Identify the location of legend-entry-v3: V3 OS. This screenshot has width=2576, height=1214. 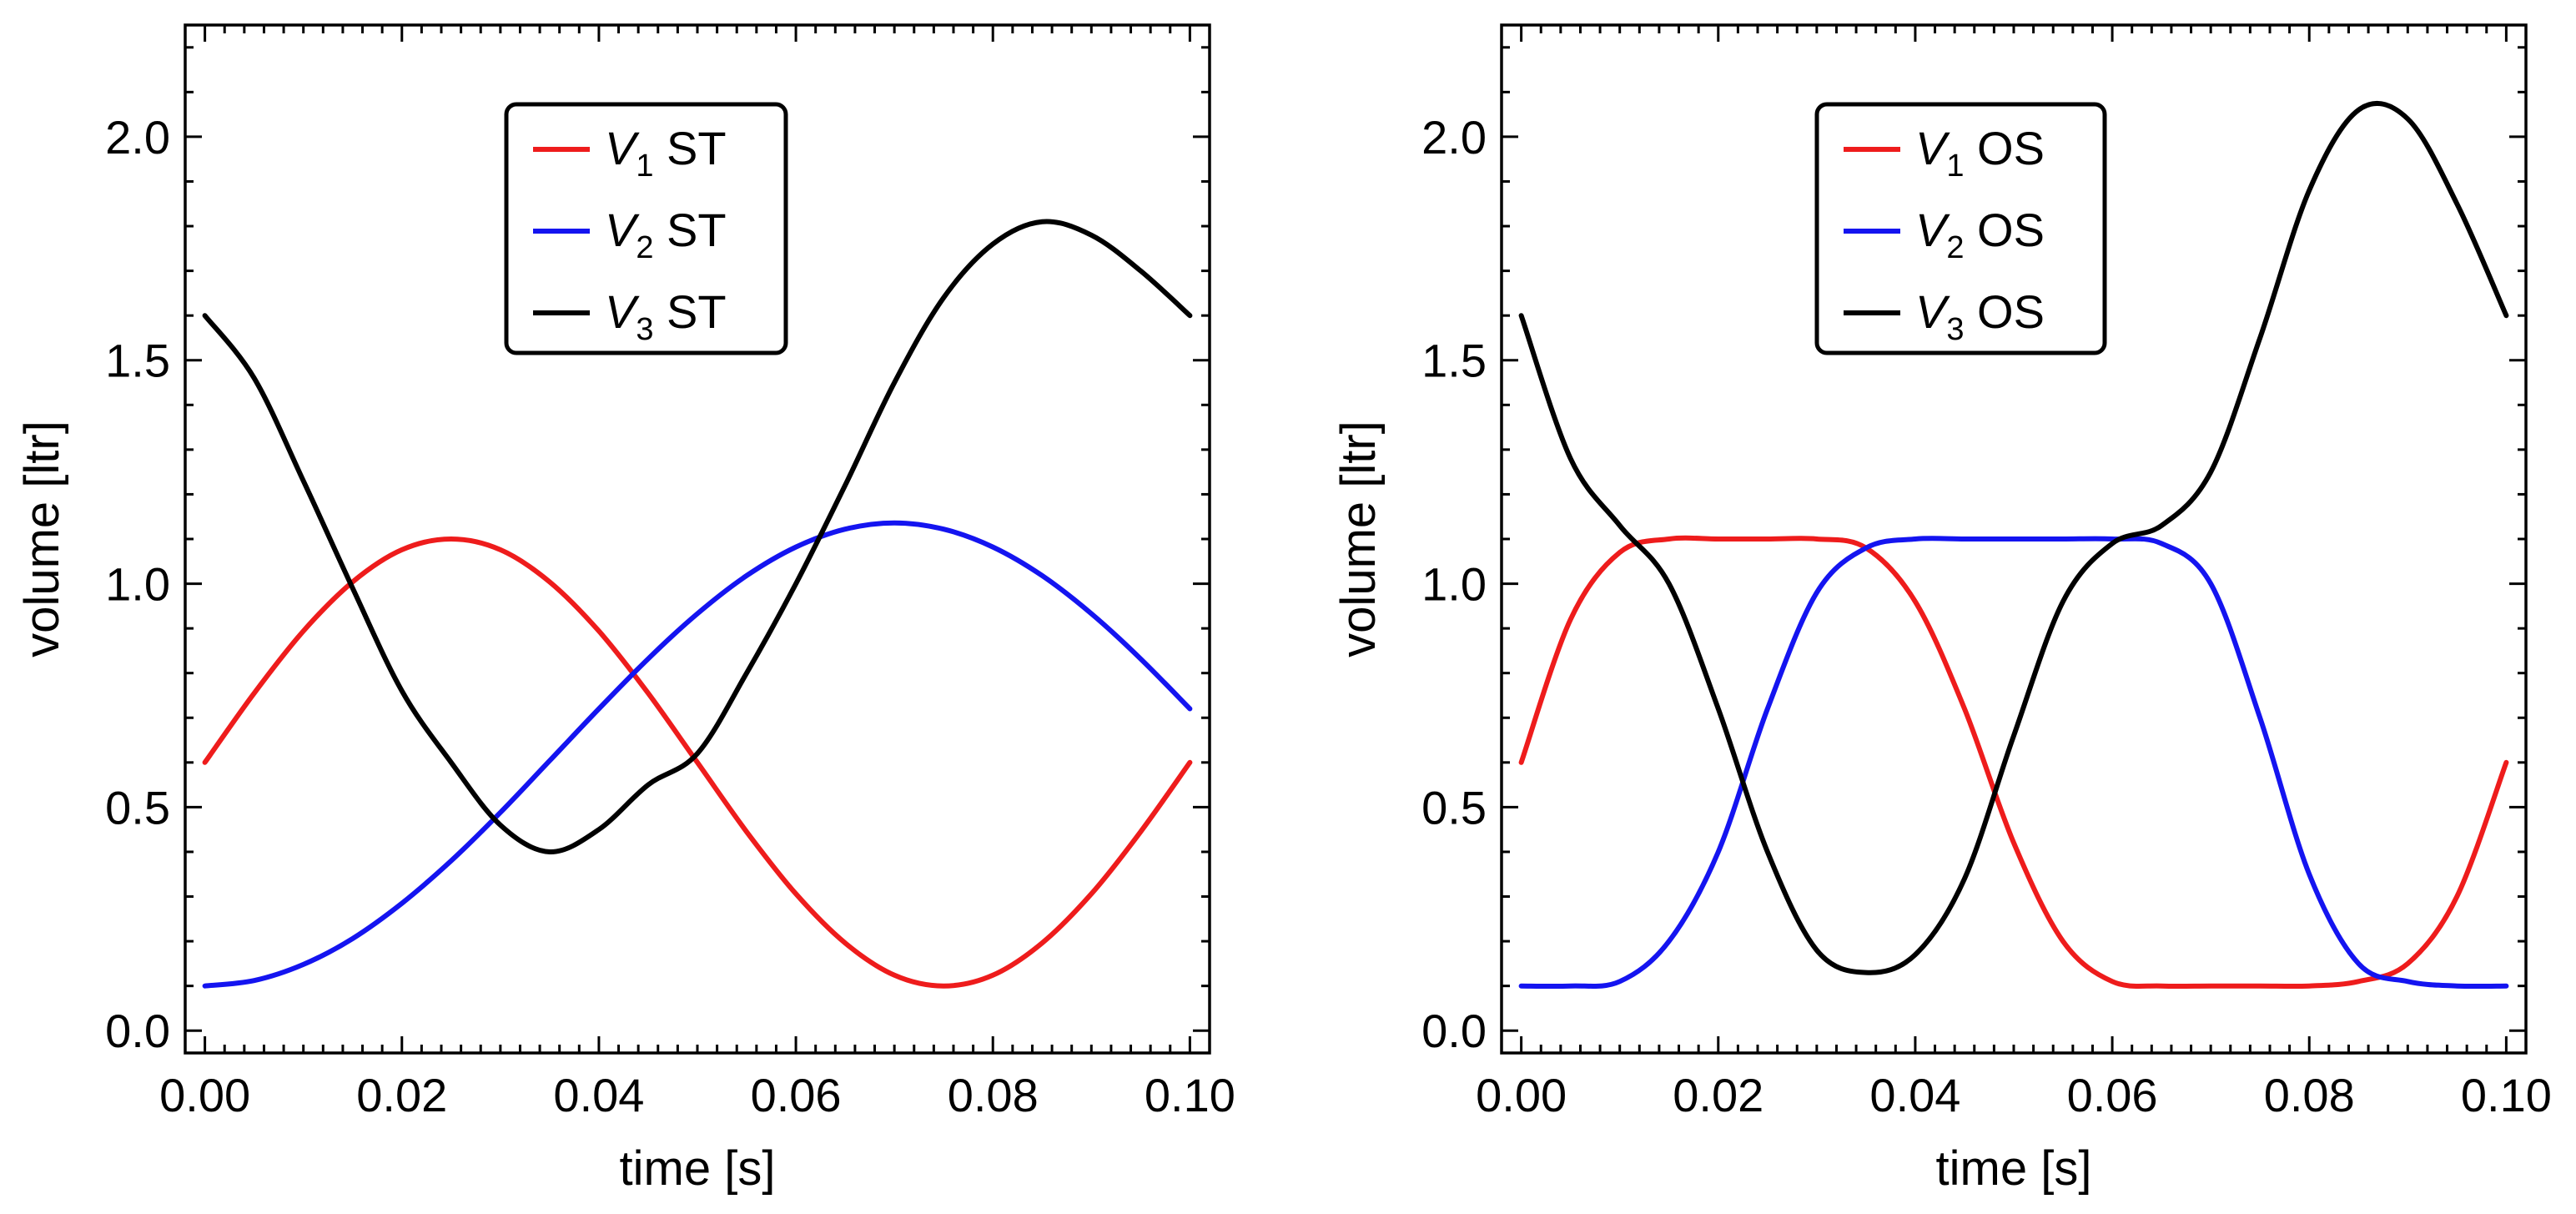
(1980, 316).